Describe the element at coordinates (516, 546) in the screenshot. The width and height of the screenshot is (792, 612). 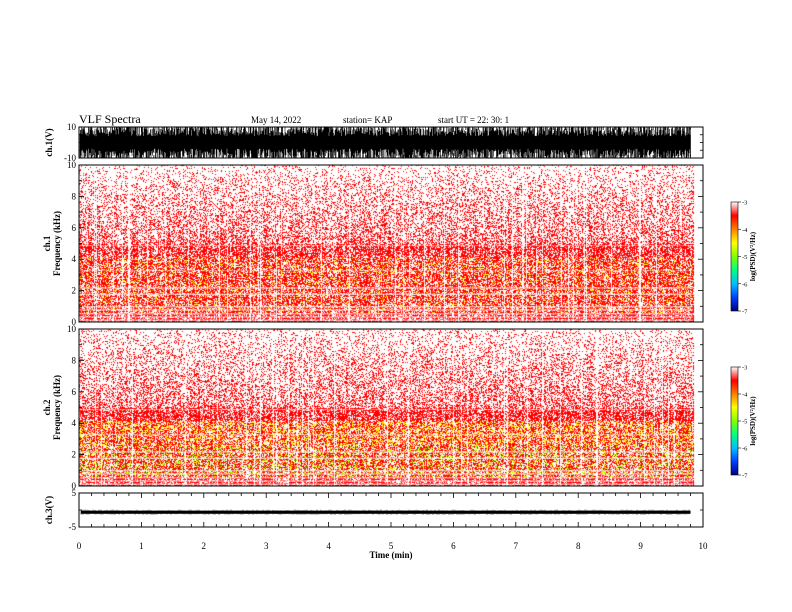
I see `x-tick-label: 7` at that location.